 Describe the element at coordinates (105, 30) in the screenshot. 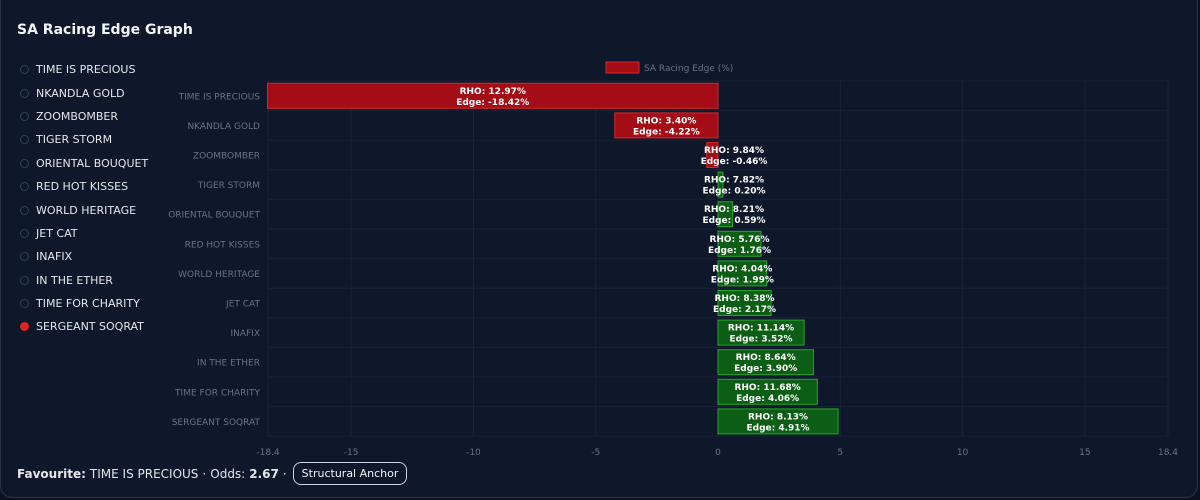

I see `page-title: SA Racing Edge Graph` at that location.